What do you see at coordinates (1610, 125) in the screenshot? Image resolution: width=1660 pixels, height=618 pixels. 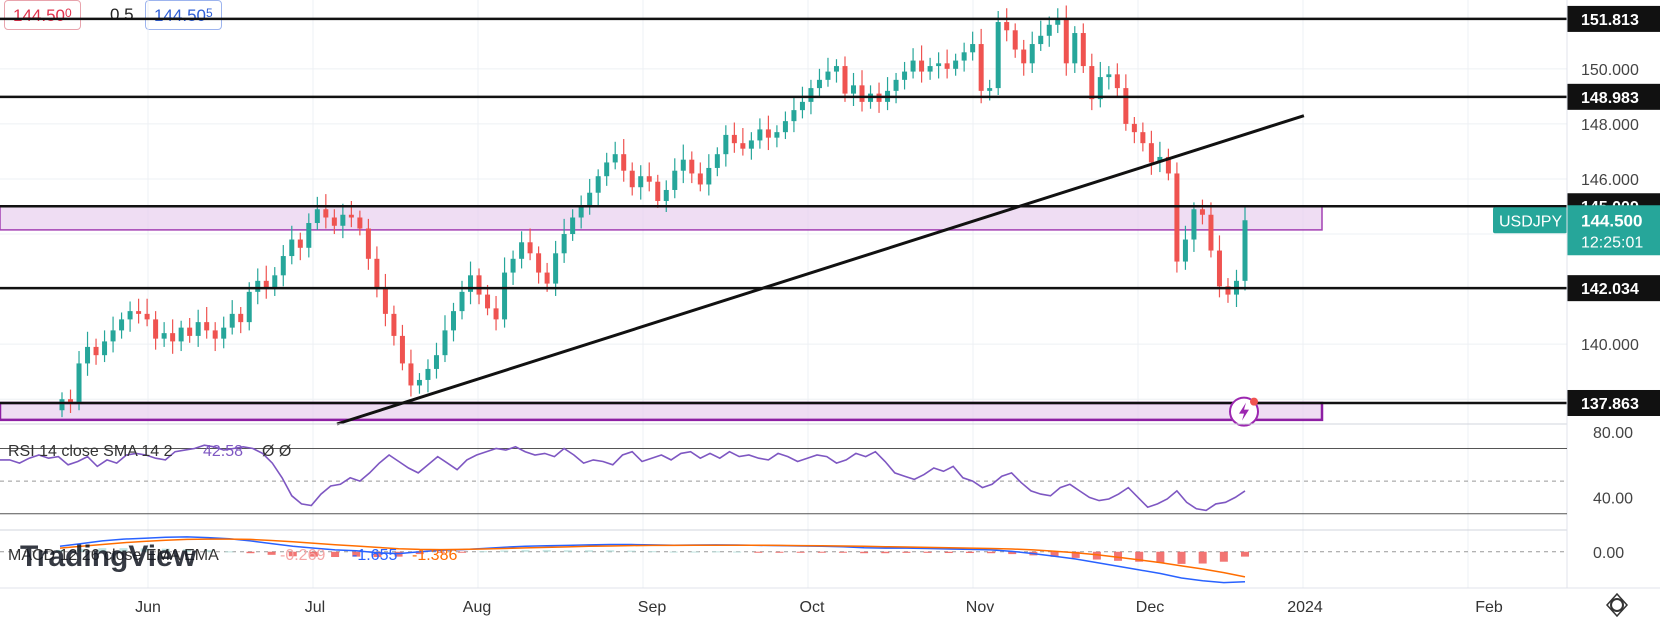 I see `y-tick-label: 148.000` at bounding box center [1610, 125].